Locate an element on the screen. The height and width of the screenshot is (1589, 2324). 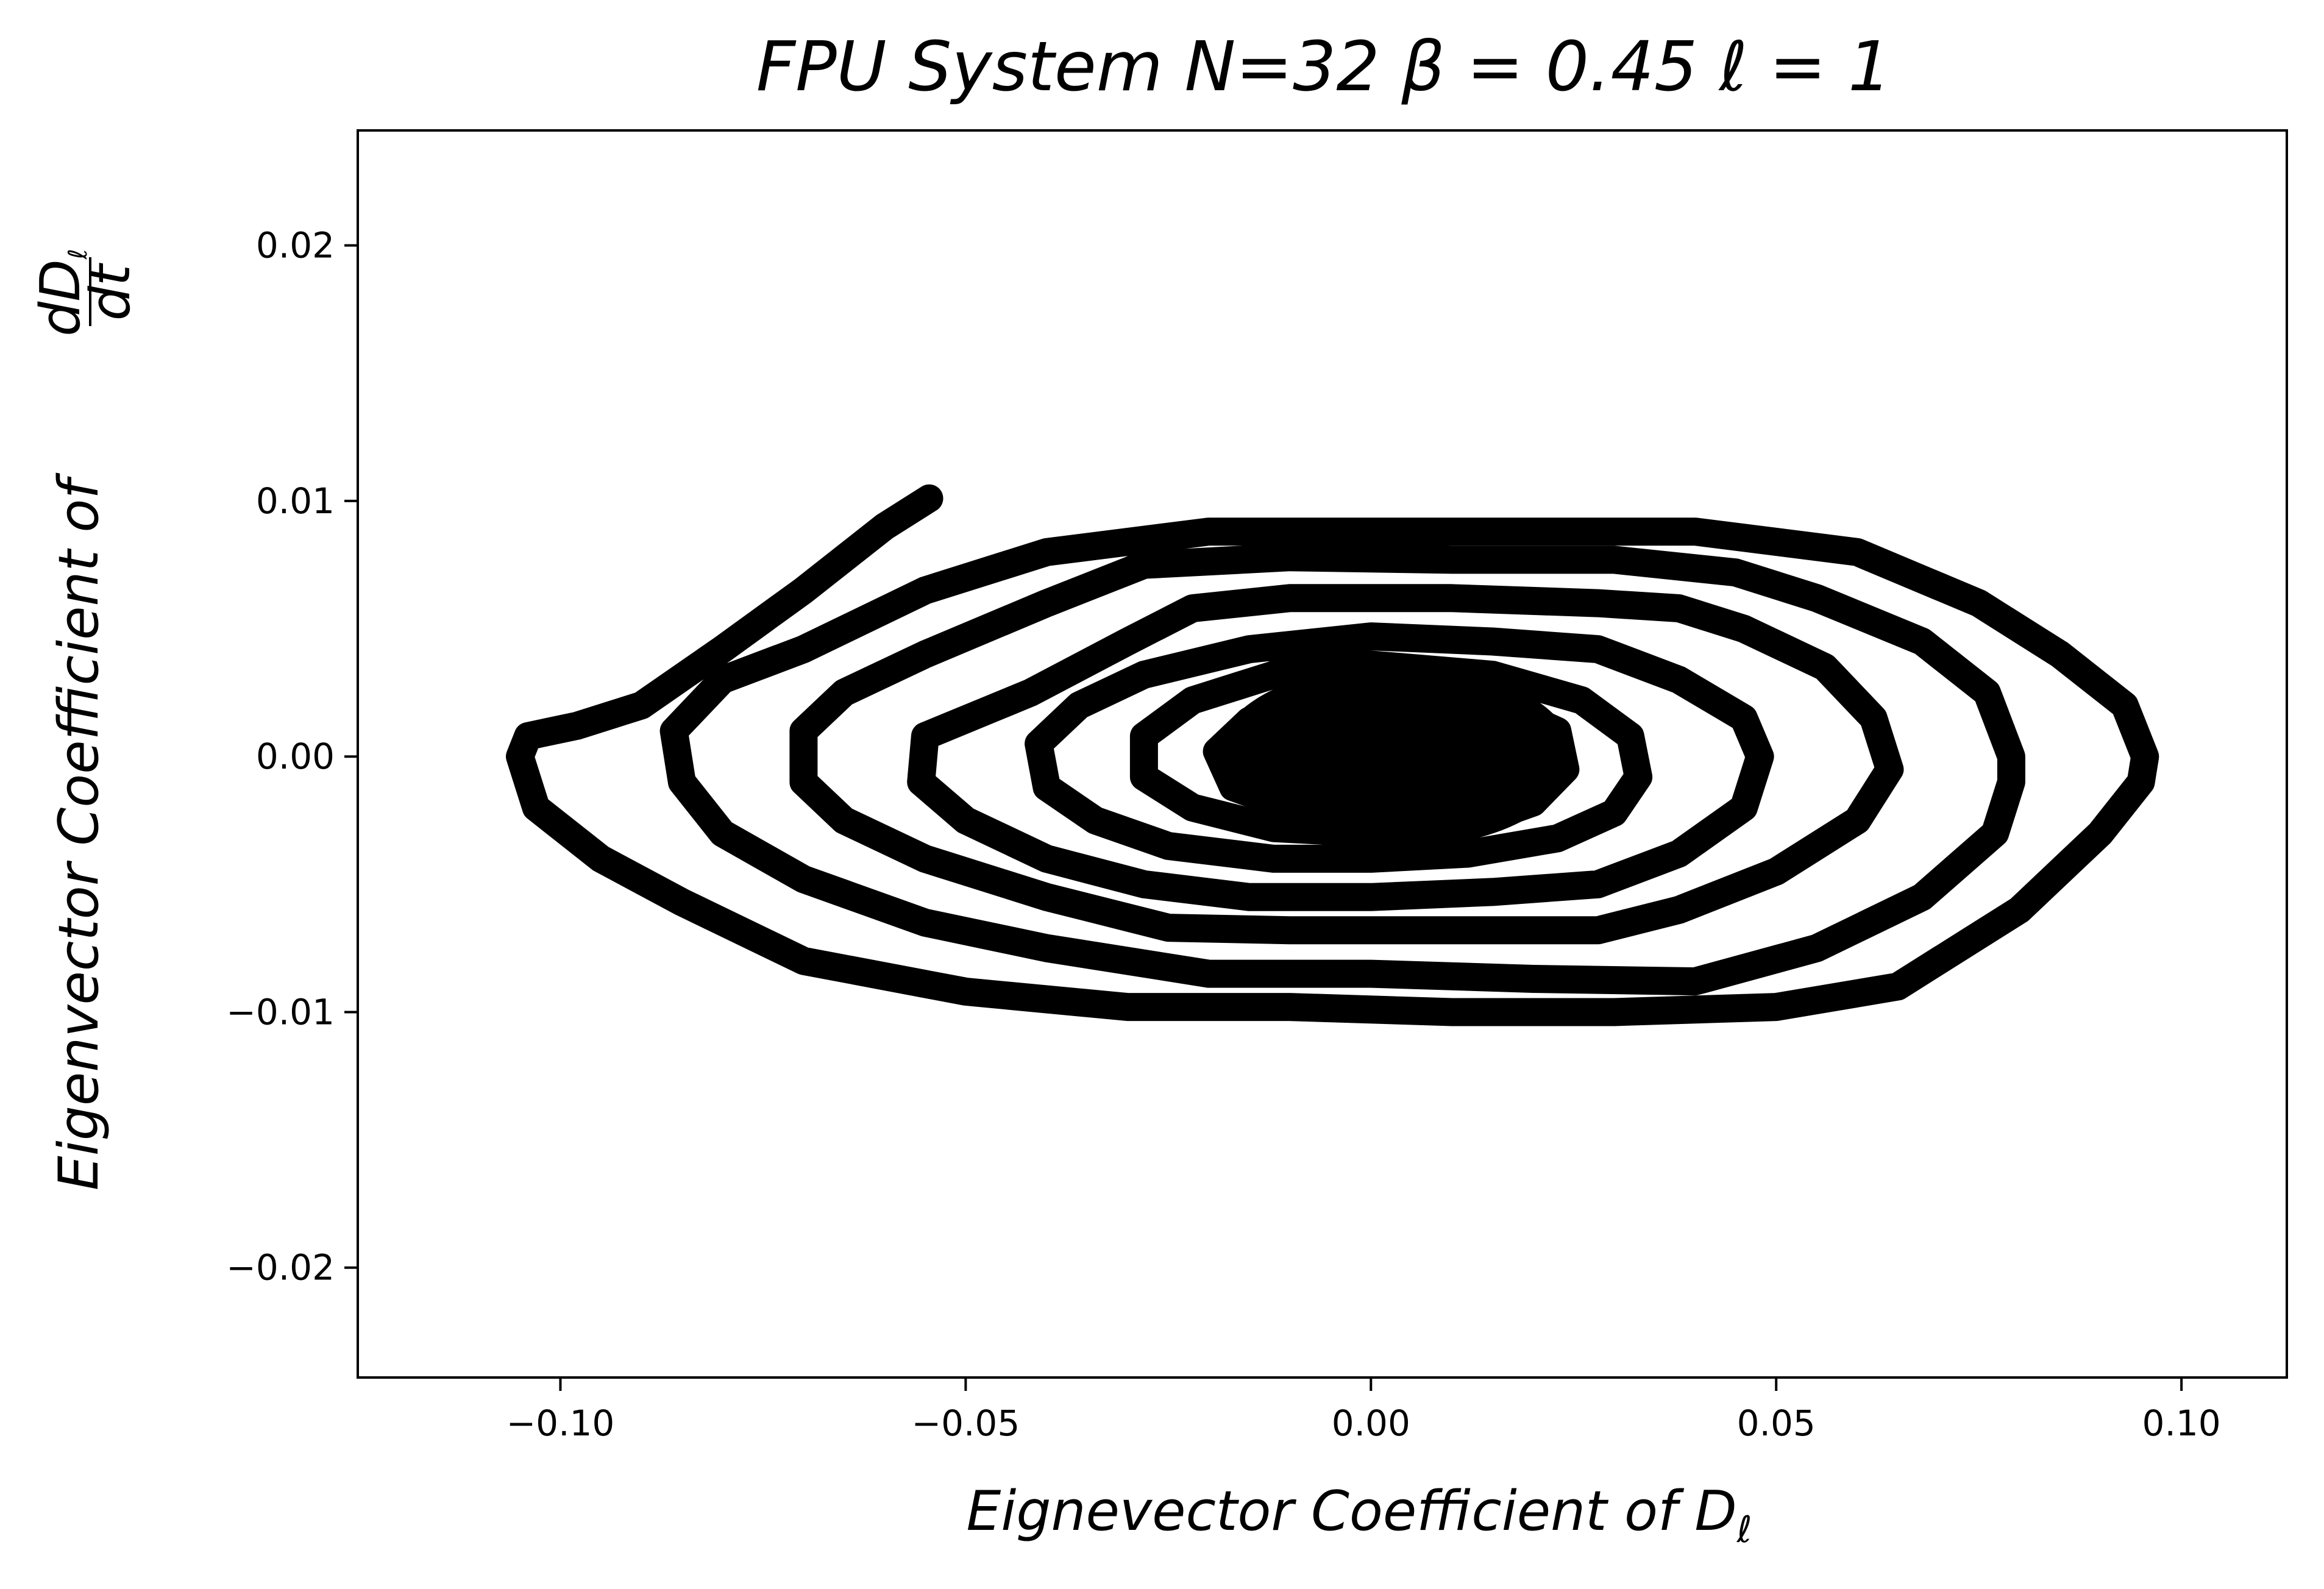
y-axis-label-fraction-numerator-subscript: ℓ is located at coordinates (78, 254).